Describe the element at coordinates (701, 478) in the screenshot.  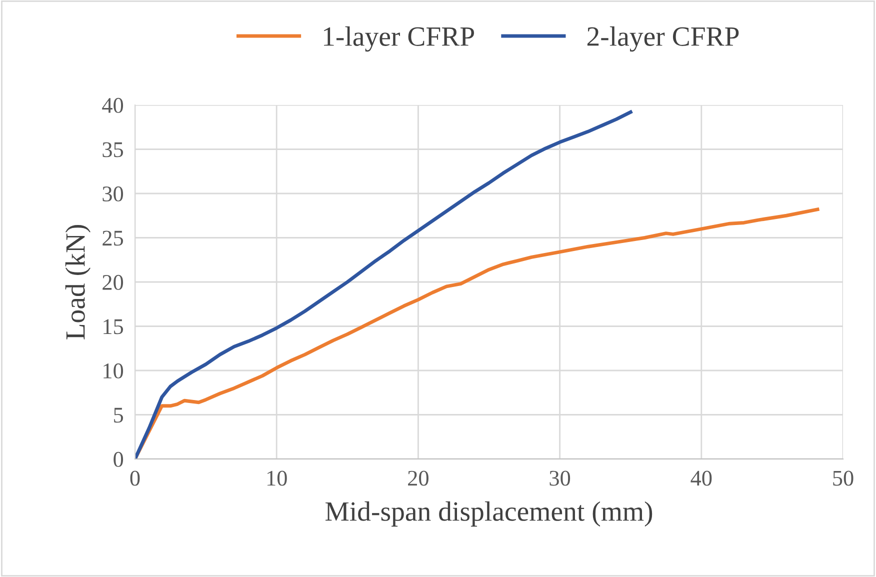
I see `x-tick-label: 40` at that location.